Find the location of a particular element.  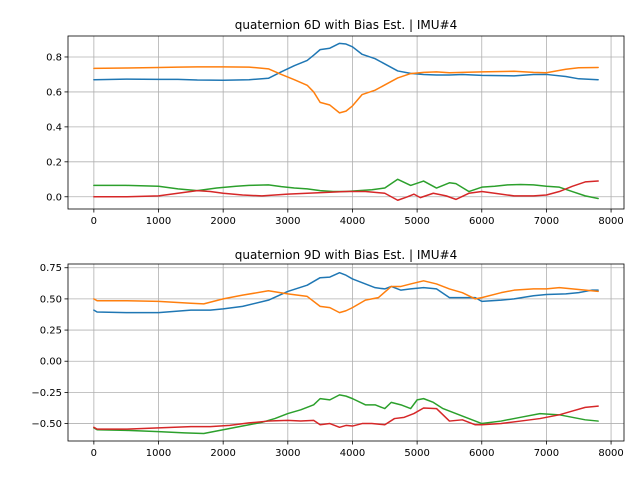

y-tick-label: 0.25 is located at coordinates (51, 331).